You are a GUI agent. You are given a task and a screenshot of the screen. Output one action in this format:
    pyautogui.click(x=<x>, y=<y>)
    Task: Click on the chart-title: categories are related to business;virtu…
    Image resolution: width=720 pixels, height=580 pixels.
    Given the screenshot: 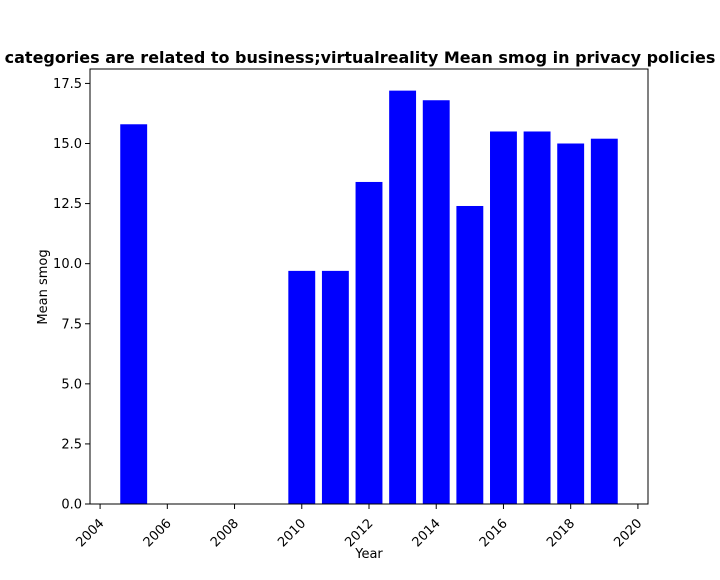 What is the action you would take?
    pyautogui.click(x=360, y=57)
    